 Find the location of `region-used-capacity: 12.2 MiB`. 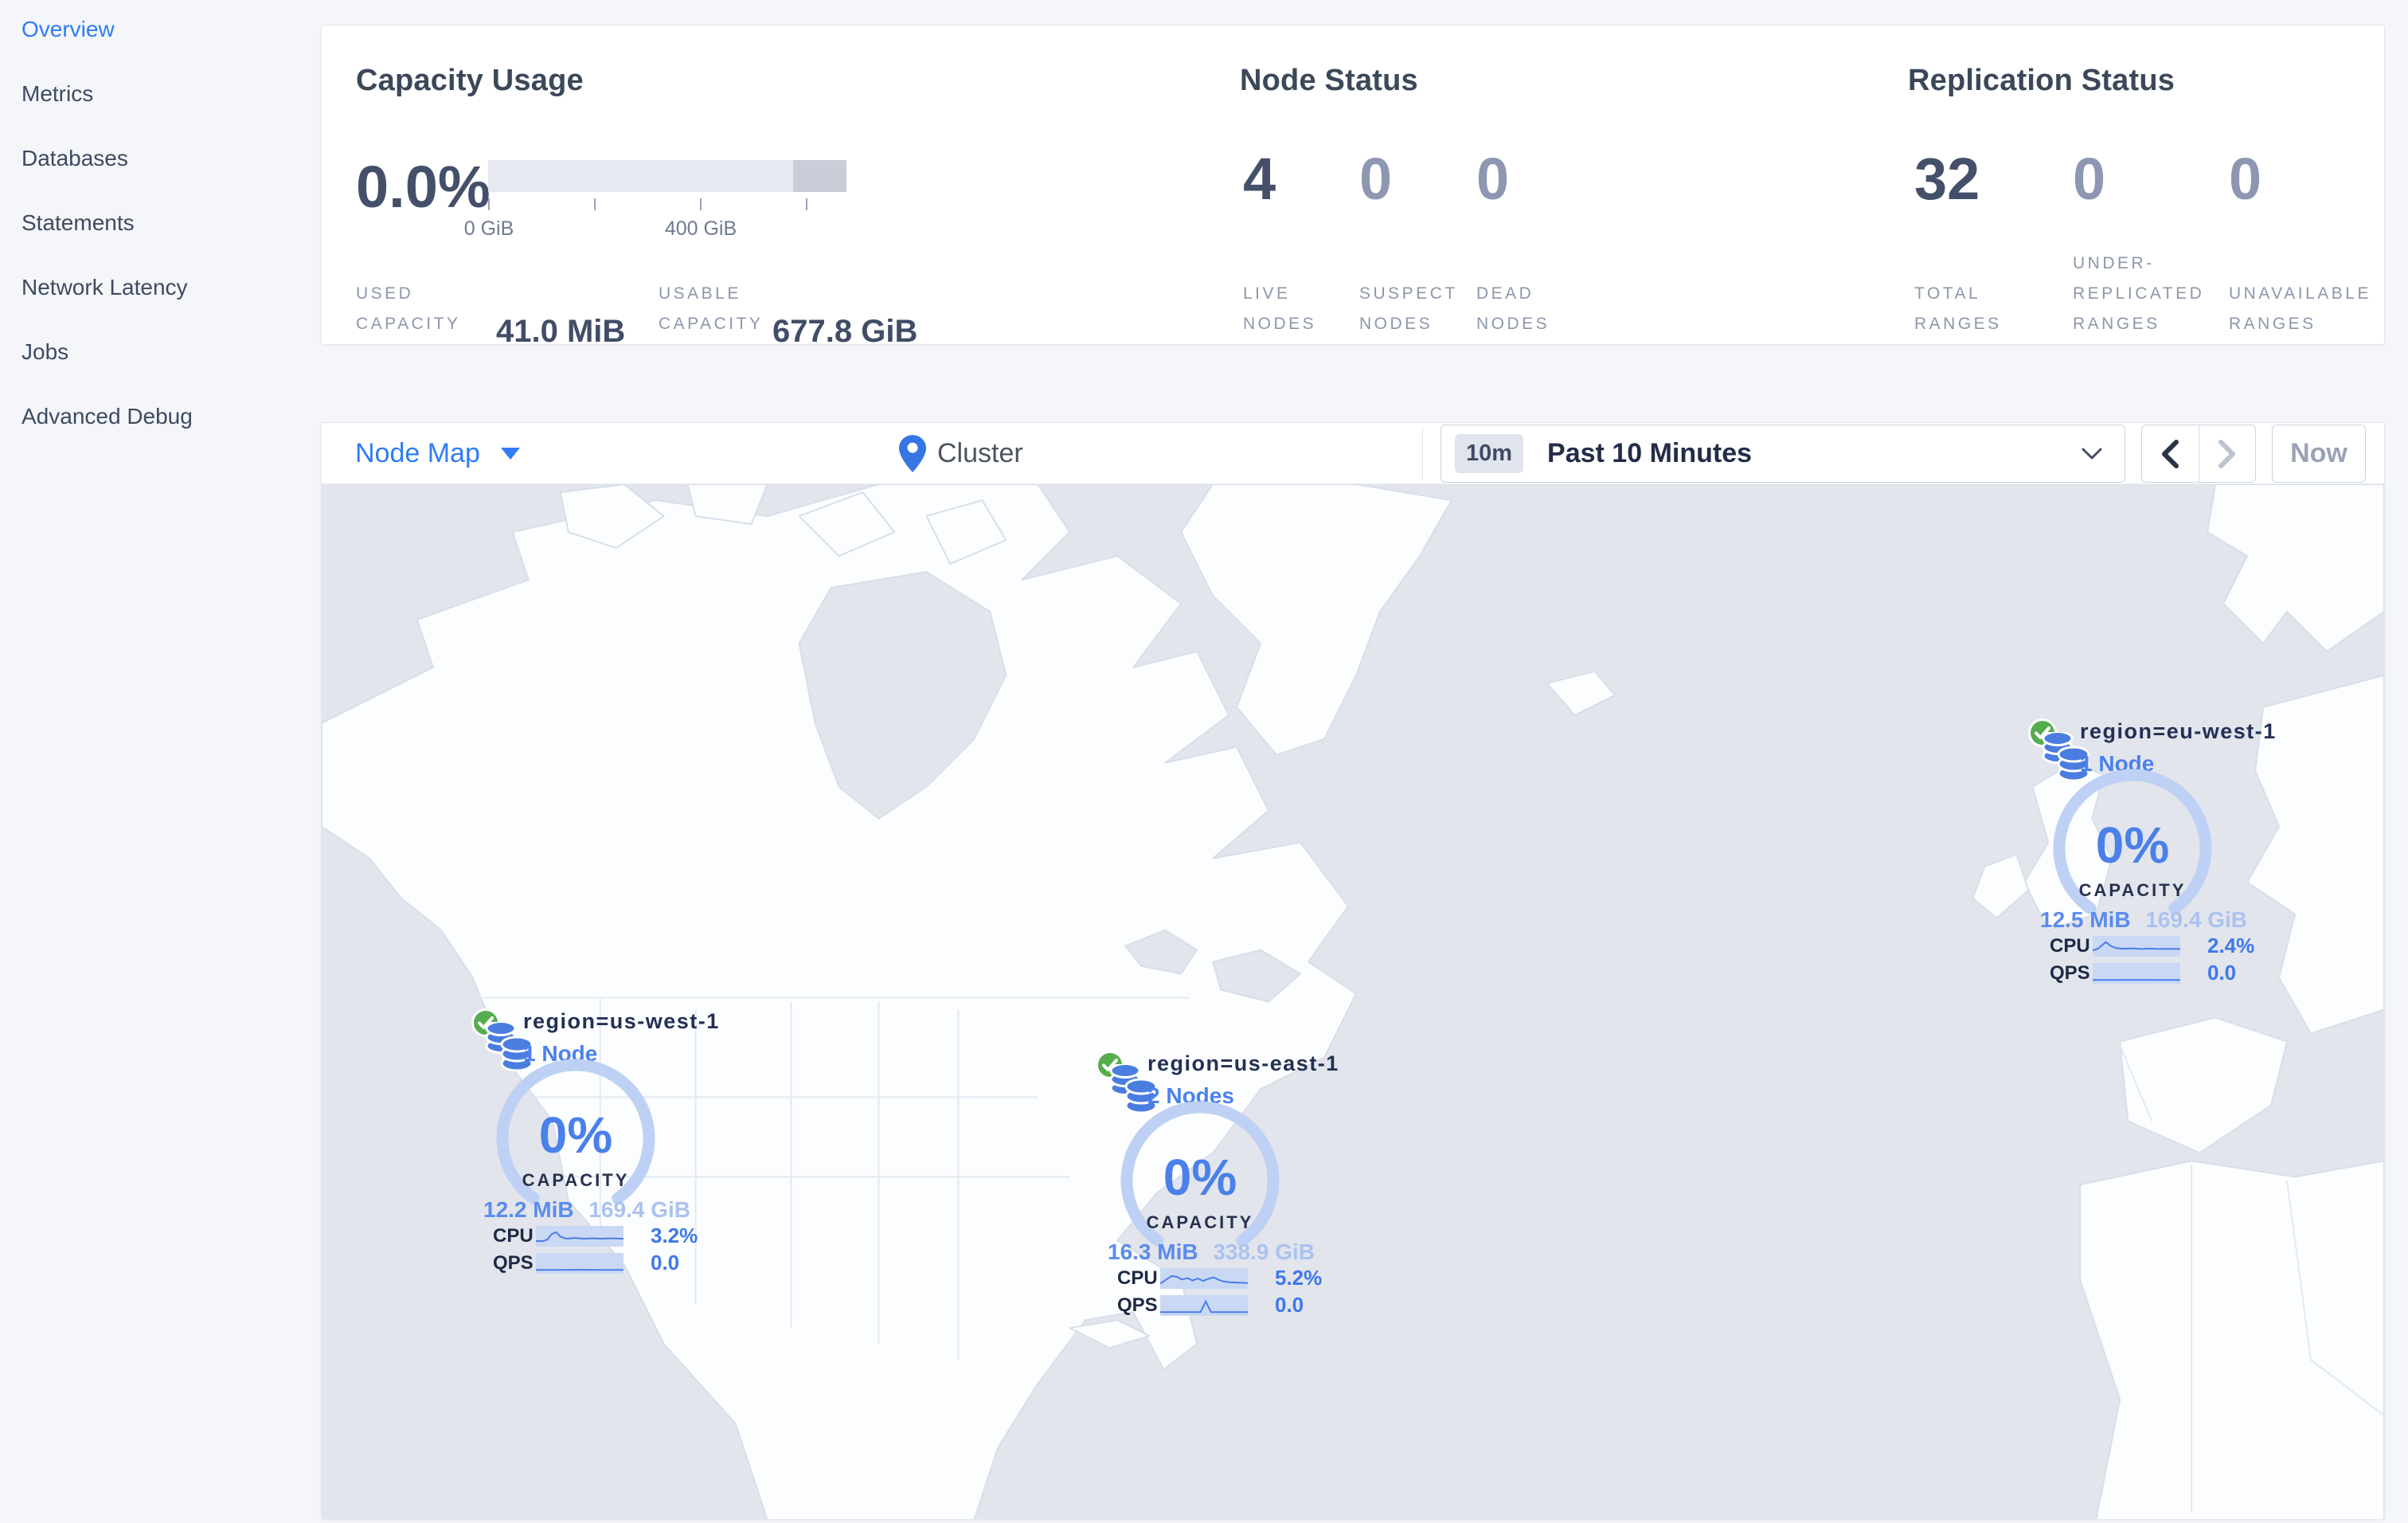

region-used-capacity: 12.2 MiB is located at coordinates (528, 1209).